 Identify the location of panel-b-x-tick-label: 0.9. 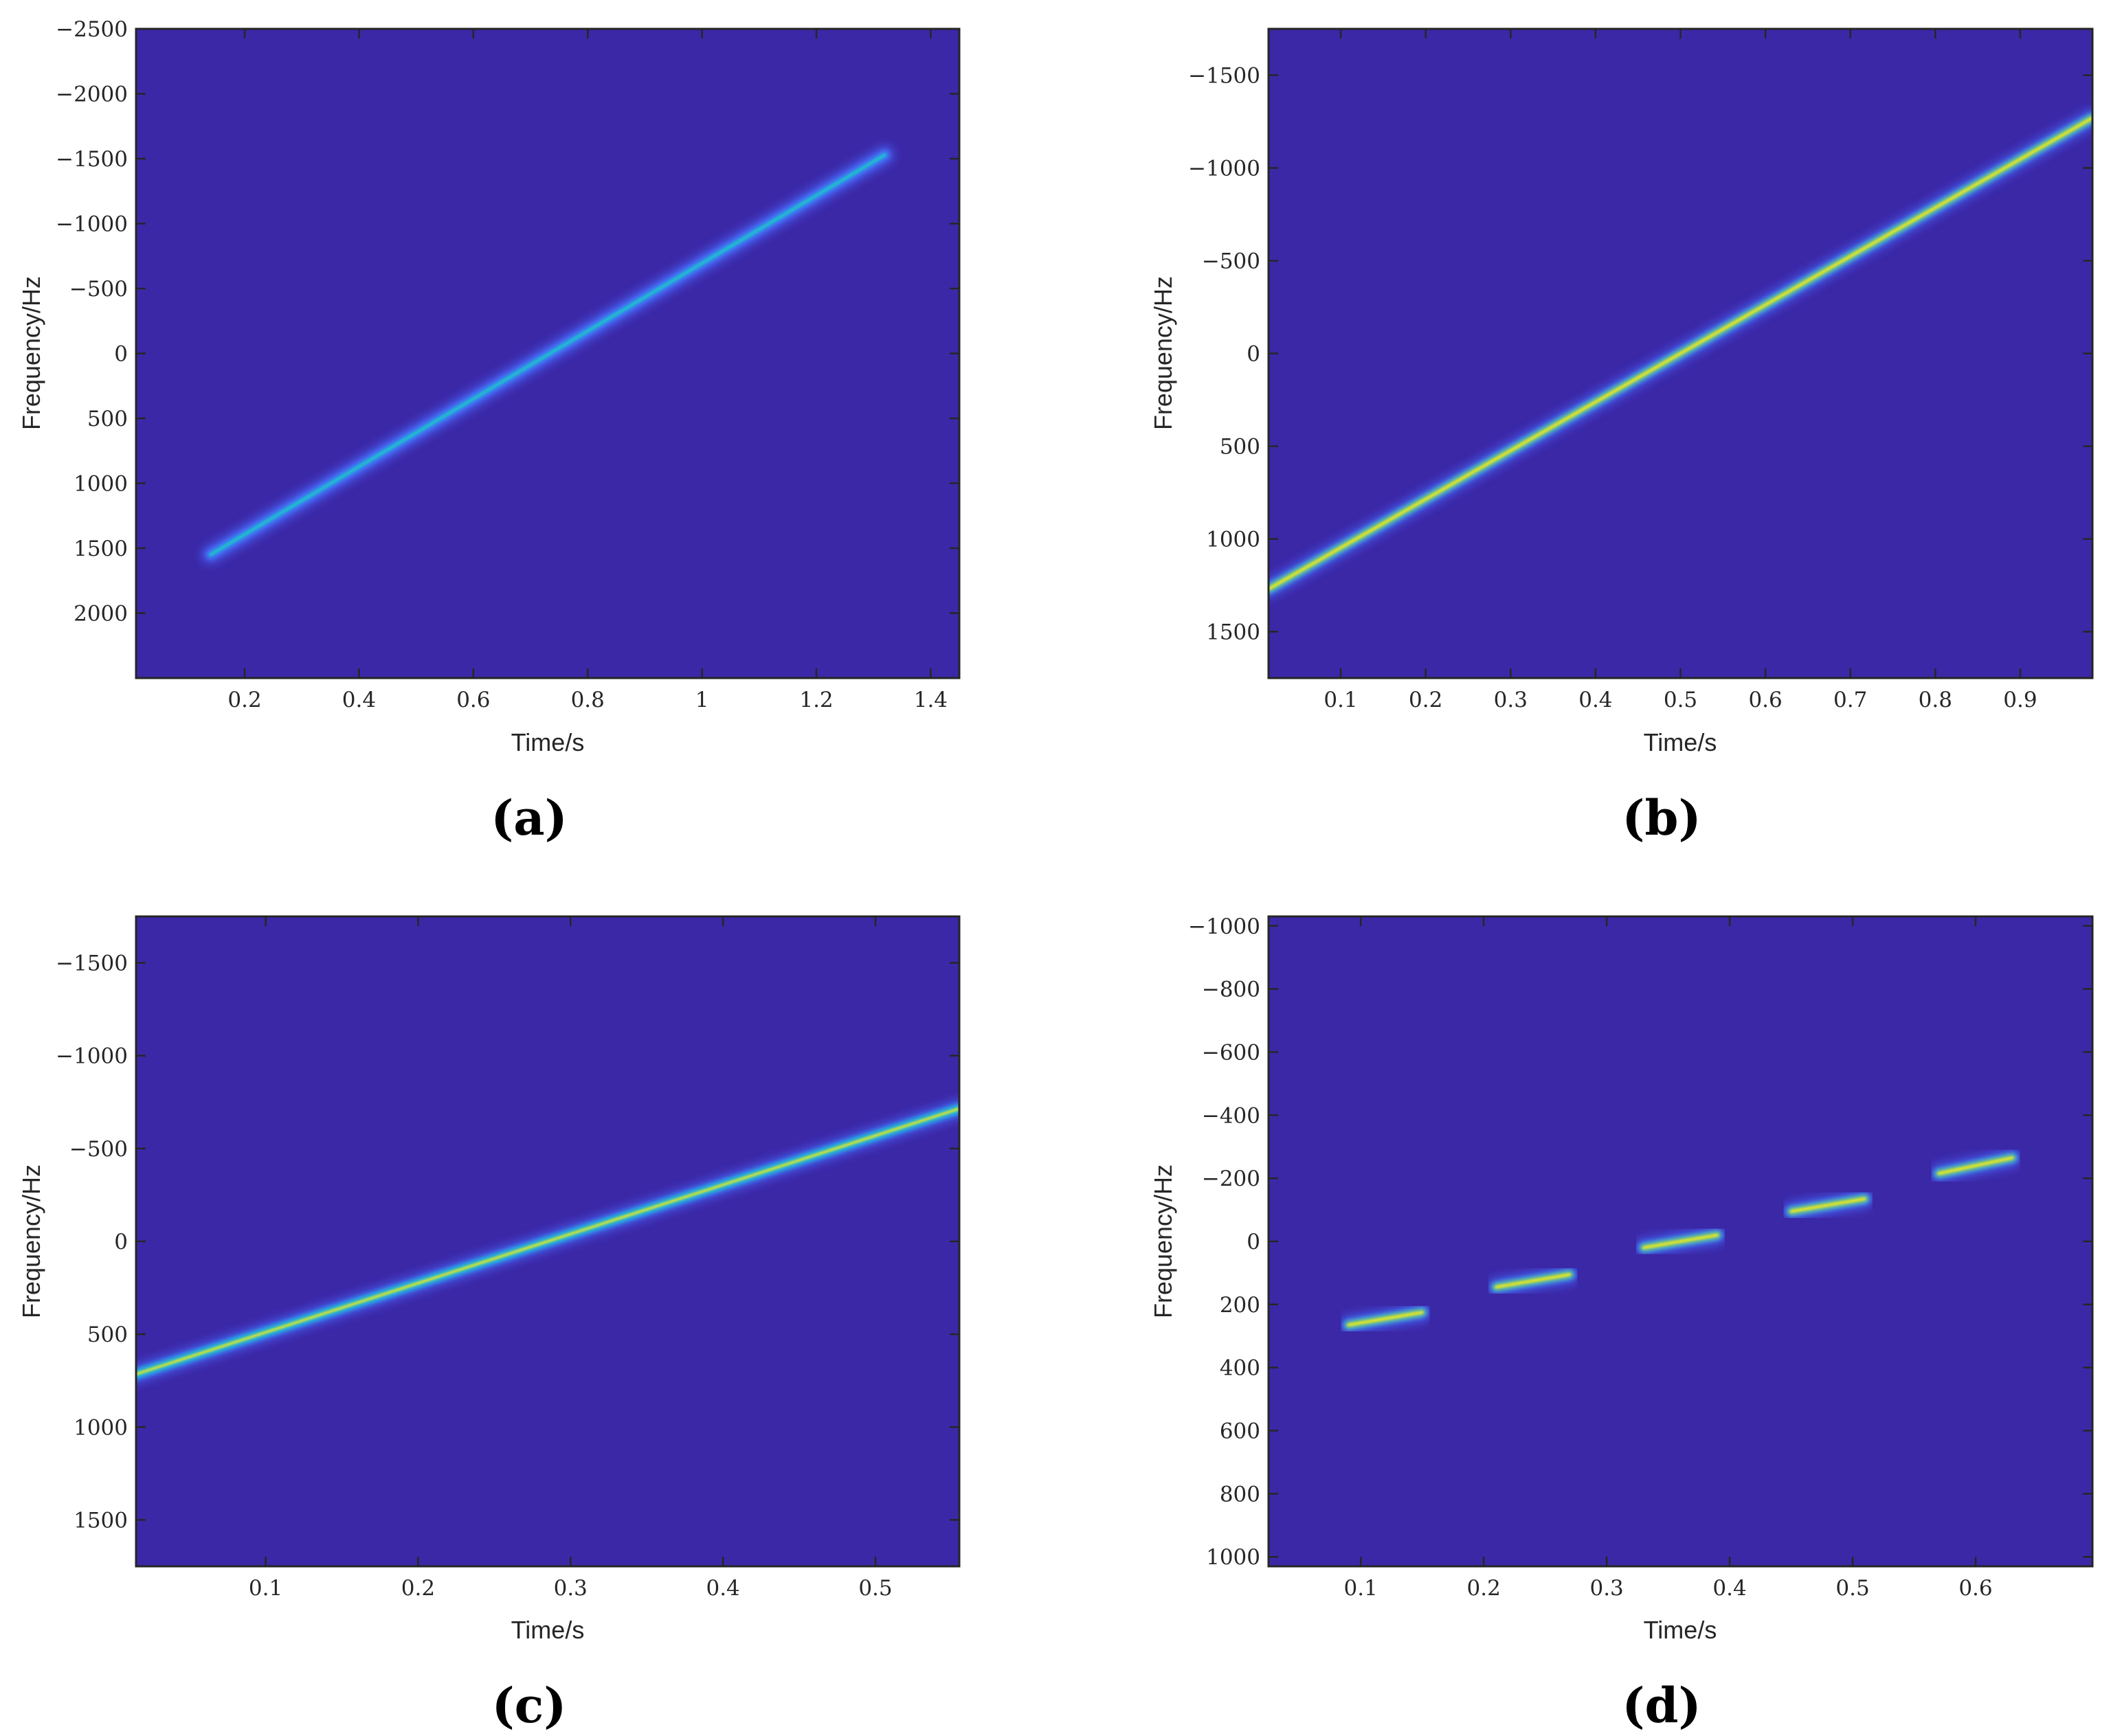
(2020, 700).